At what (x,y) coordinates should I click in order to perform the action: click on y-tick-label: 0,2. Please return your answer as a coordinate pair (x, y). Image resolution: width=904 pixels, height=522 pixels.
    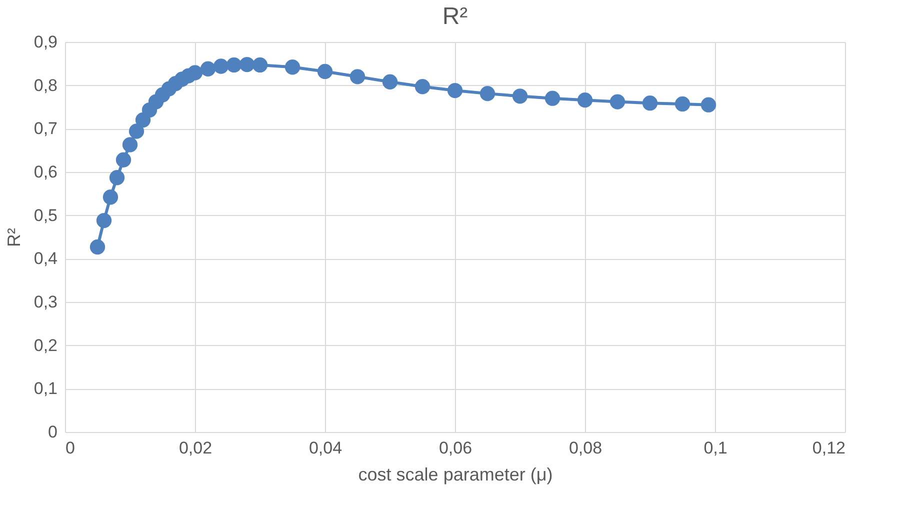
    Looking at the image, I should click on (46, 345).